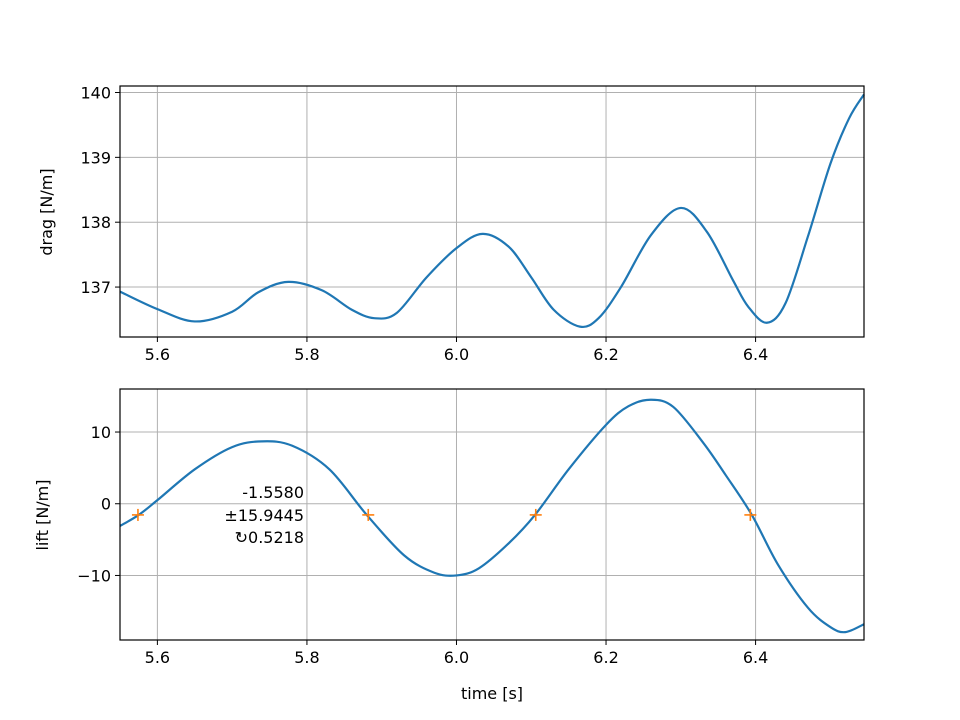 This screenshot has height=720, width=960. What do you see at coordinates (95, 287) in the screenshot?
I see `y-tick-label: 137` at bounding box center [95, 287].